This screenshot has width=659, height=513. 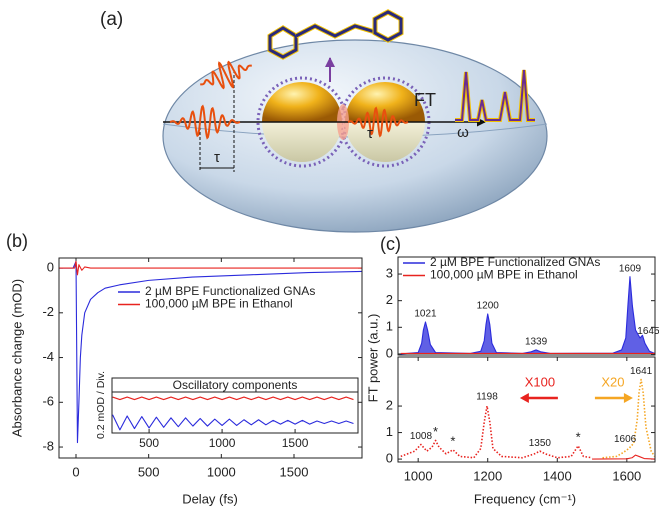 I want to click on omega-label: ω, so click(x=463, y=132).